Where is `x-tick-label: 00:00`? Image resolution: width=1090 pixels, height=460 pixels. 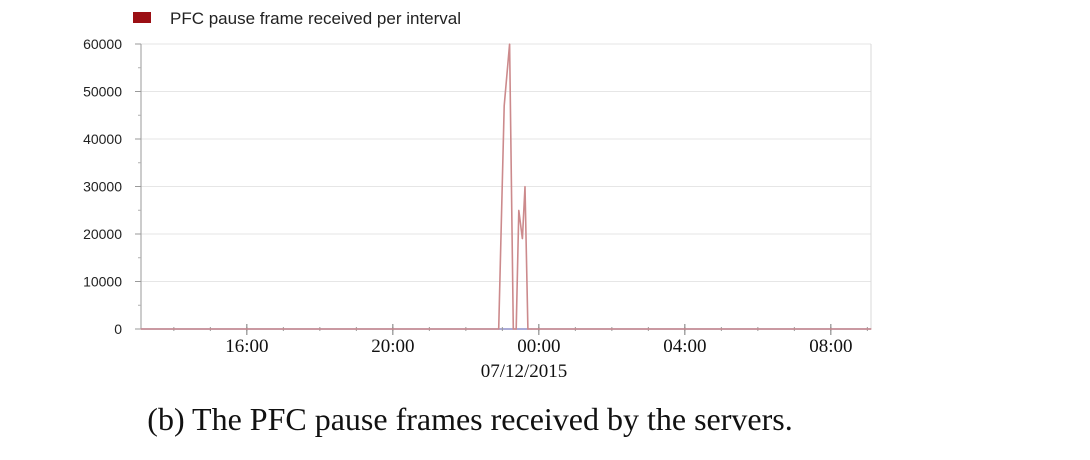
x-tick-label: 00:00 is located at coordinates (538, 346).